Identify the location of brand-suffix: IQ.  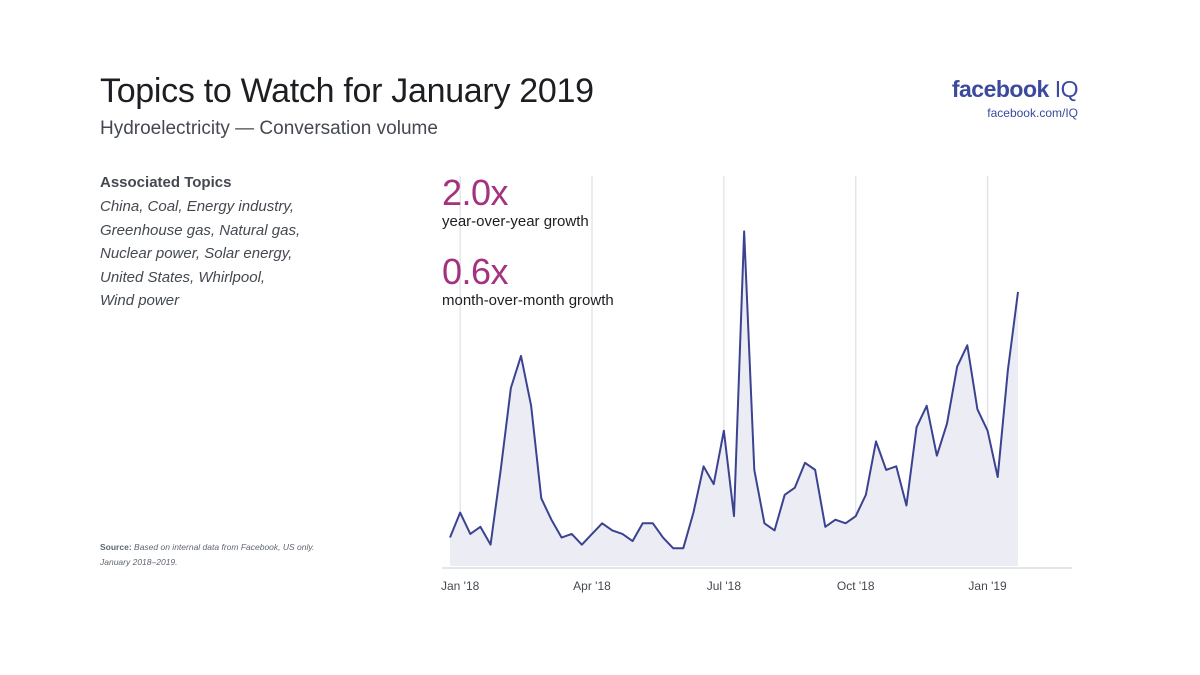
(1066, 89).